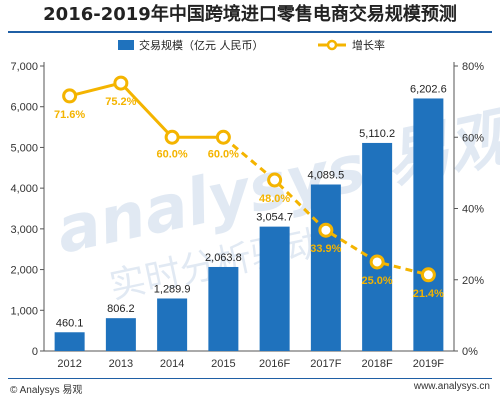  What do you see at coordinates (24, 230) in the screenshot?
I see `left-y-tick-label: 3,000` at bounding box center [24, 230].